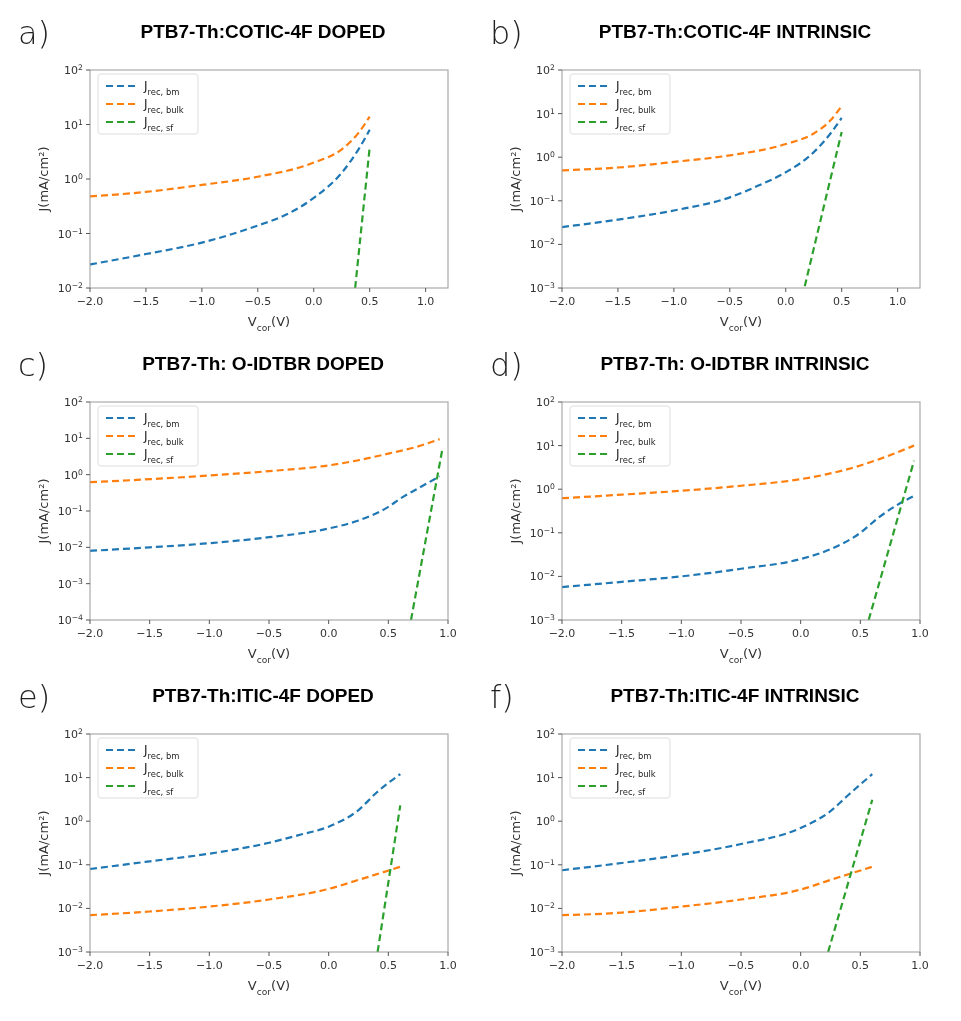 The height and width of the screenshot is (1021, 961). I want to click on chart-title: PTB7-Th:COTIC-4F INTRINSIC, so click(735, 31).